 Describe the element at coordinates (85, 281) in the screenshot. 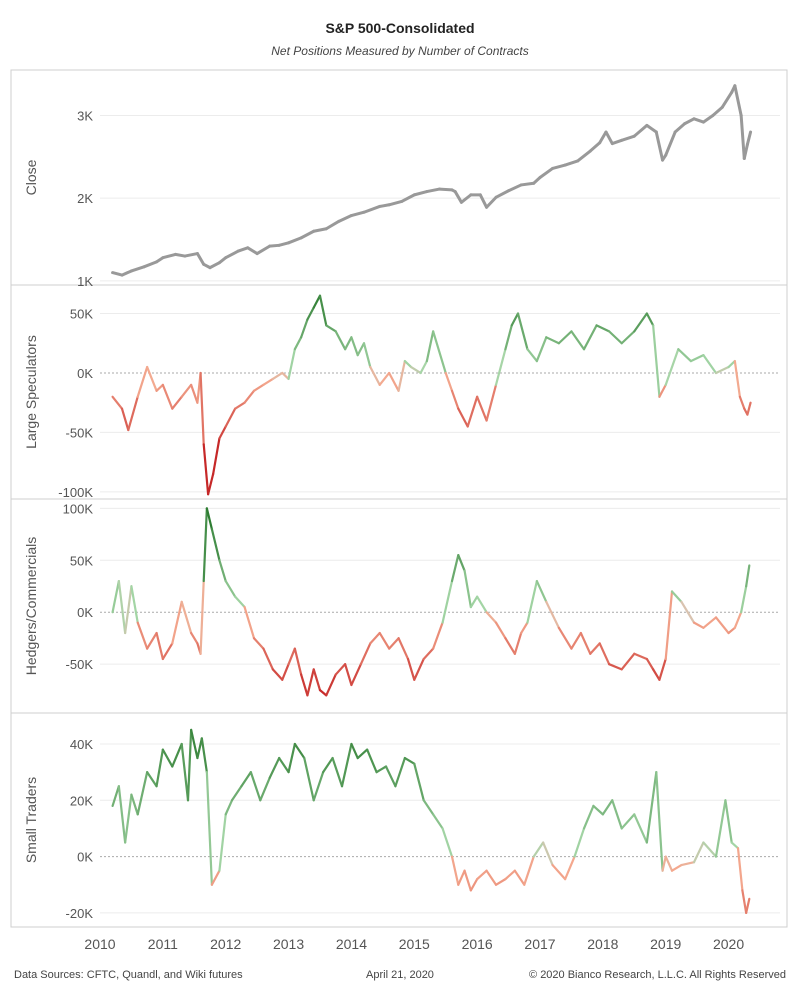

I see `y-tick-label-close: 1K` at that location.